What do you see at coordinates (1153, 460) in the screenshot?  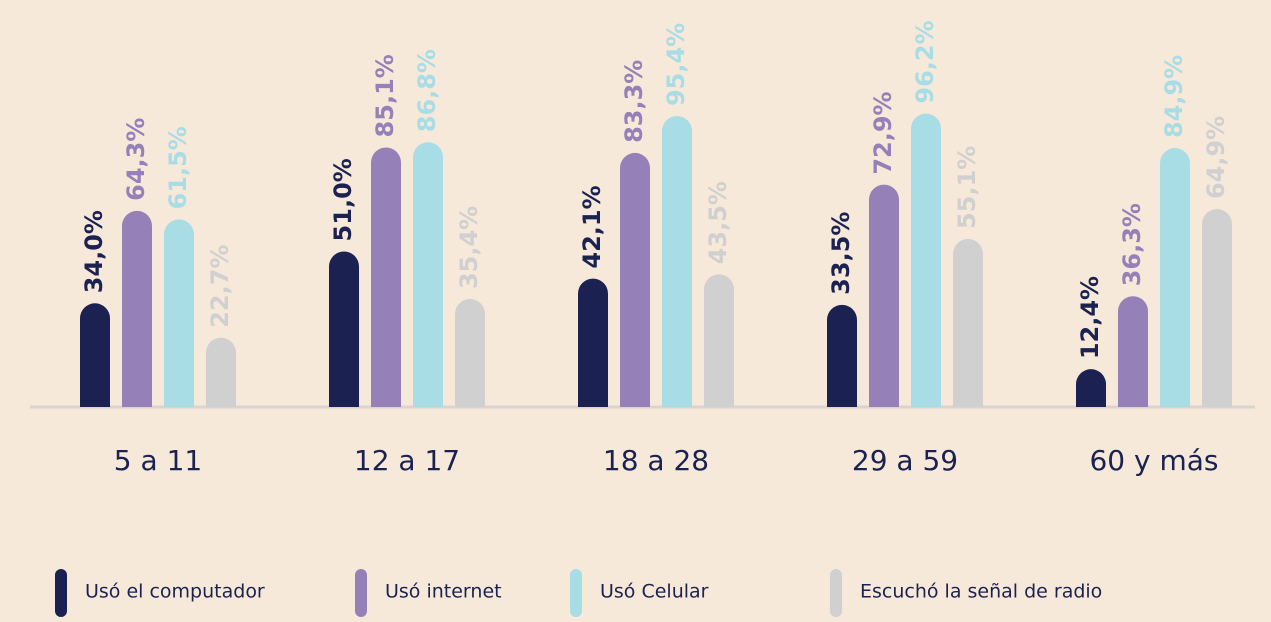 I see `x-tick-label: 60 y más` at bounding box center [1153, 460].